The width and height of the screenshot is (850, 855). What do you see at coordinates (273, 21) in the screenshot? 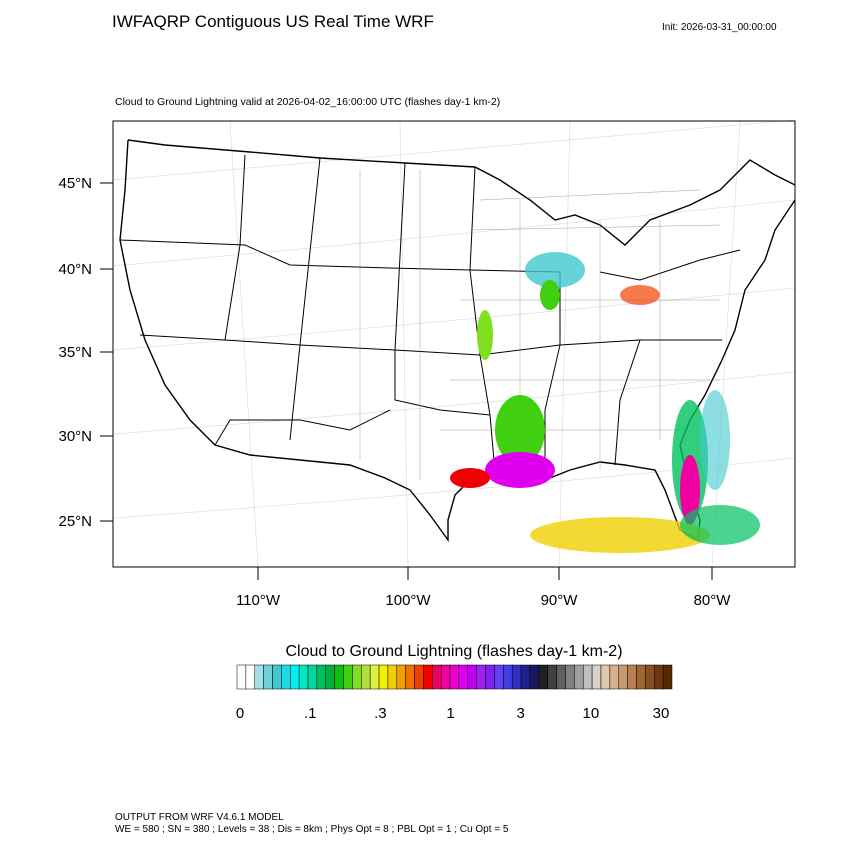
I see `title: IWFAQRP Contiguous US Real Time WRF` at bounding box center [273, 21].